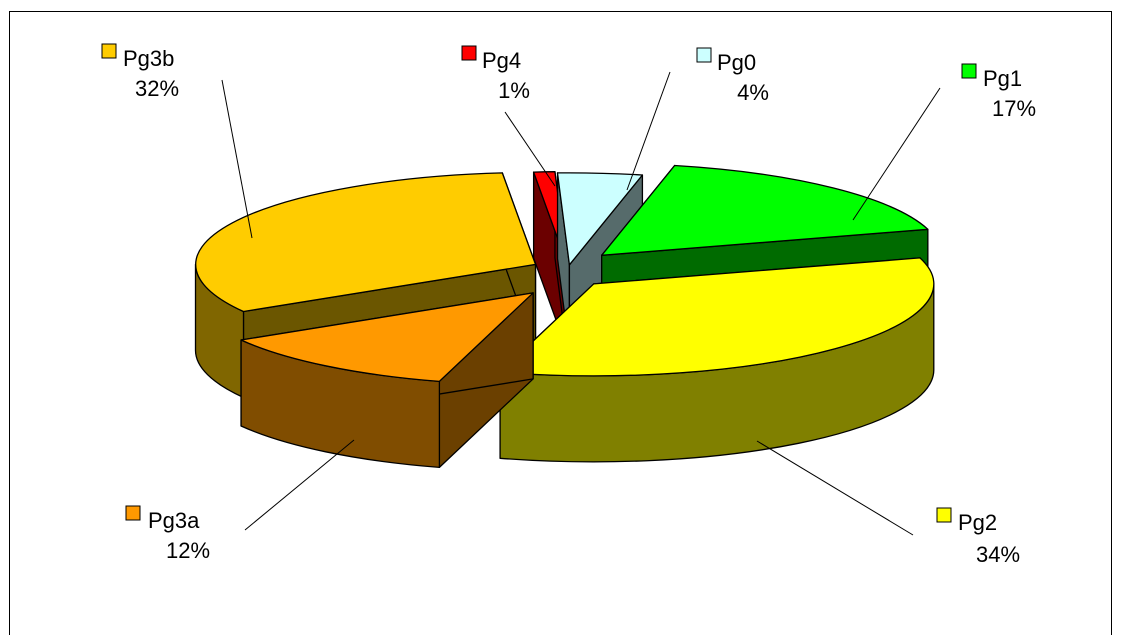 This screenshot has height=635, width=1123. I want to click on slice-name-label: Pg3b, so click(148, 58).